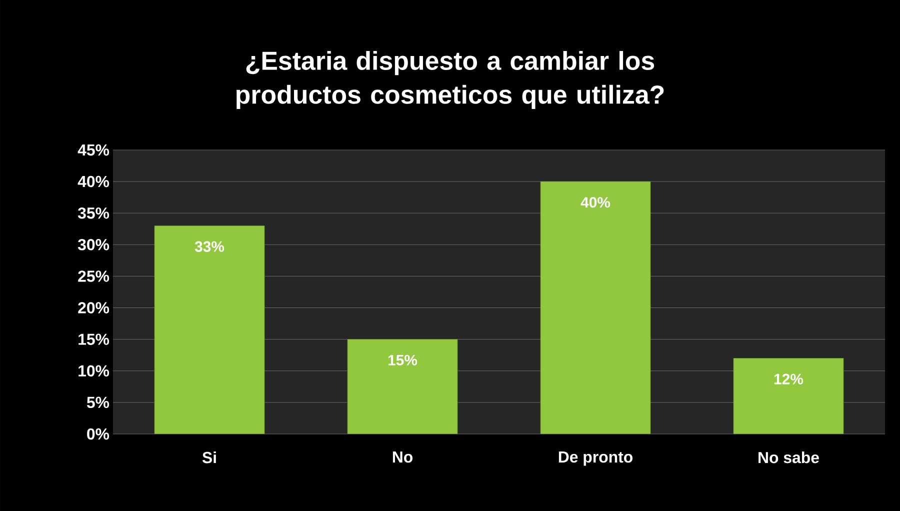 This screenshot has height=511, width=900. What do you see at coordinates (450, 79) in the screenshot?
I see `chart-title: ¿Estaria dispuesto a cambiar los productos cosmeticos que utiliza?` at bounding box center [450, 79].